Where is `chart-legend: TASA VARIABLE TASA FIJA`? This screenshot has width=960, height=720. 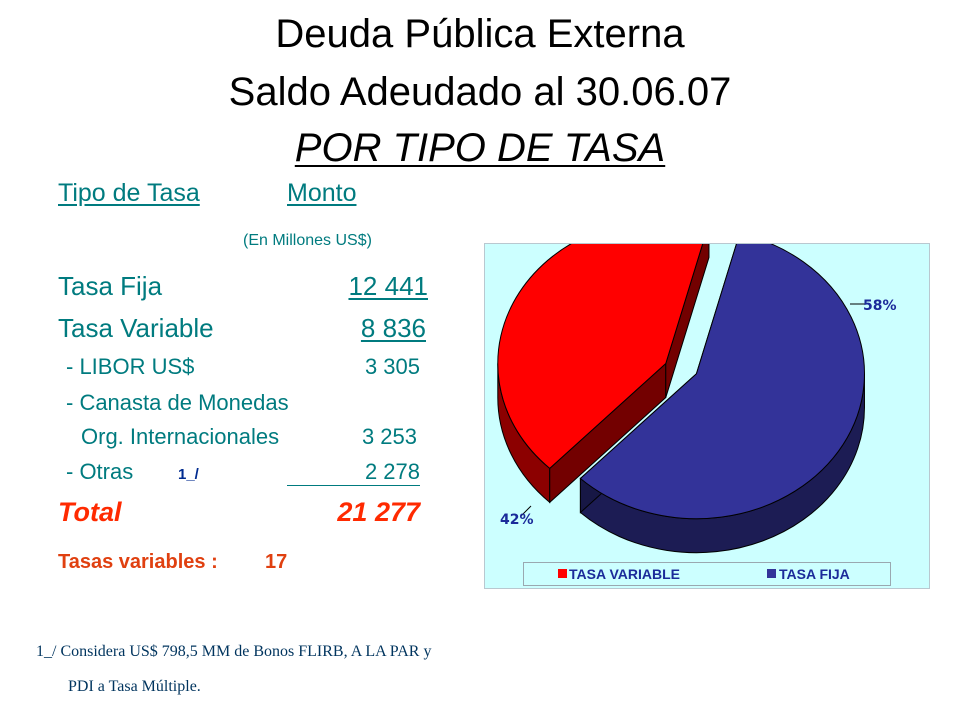
chart-legend: TASA VARIABLE TASA FIJA is located at coordinates (707, 574).